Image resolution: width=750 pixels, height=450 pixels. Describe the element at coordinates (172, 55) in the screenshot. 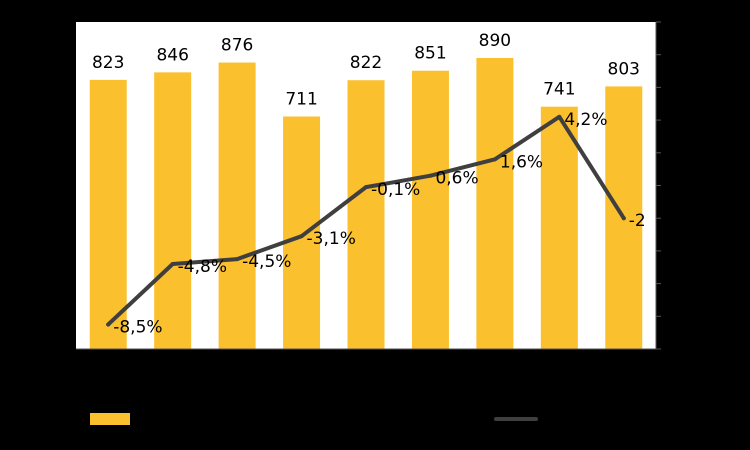

I see `bar-value-label: 846` at that location.